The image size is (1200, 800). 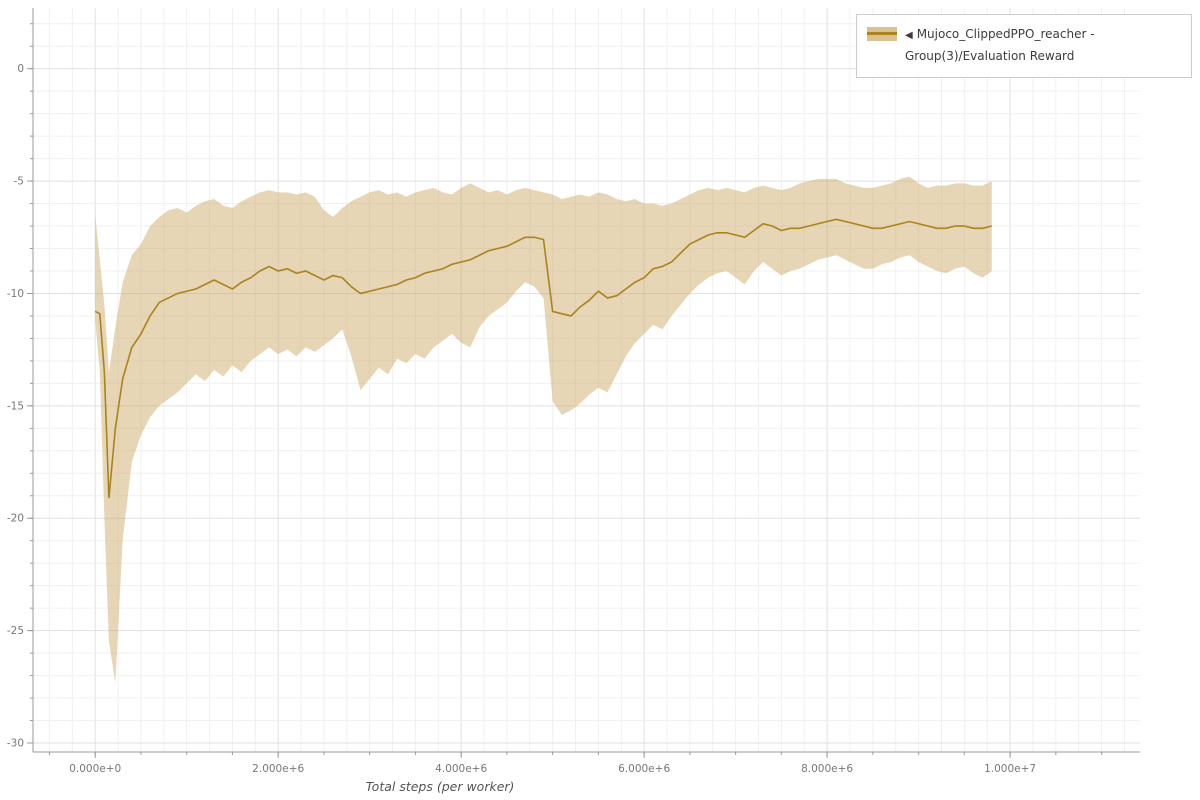 I want to click on triangle-left-icon: ◀, so click(x=909, y=35).